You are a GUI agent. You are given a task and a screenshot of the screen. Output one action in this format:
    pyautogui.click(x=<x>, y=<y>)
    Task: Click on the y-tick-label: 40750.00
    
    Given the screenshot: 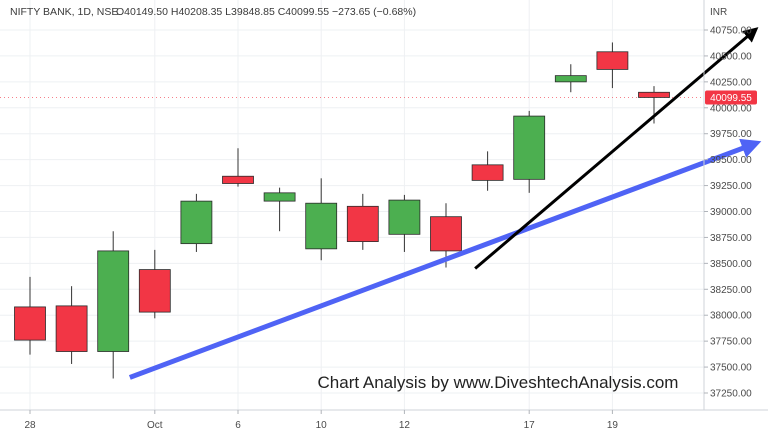 What is the action you would take?
    pyautogui.click(x=731, y=31)
    